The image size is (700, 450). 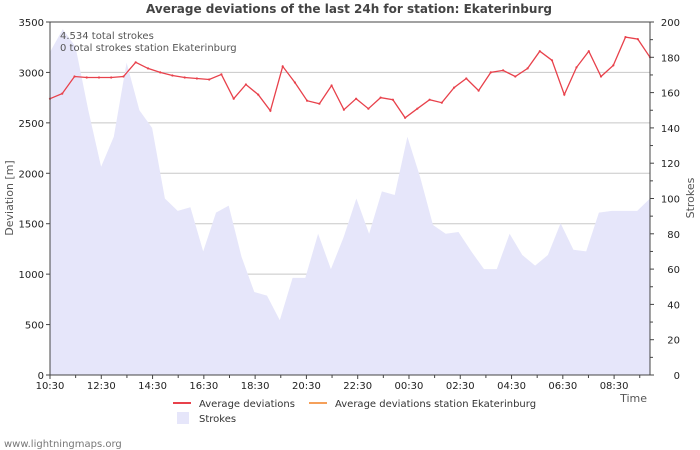 I want to click on y2-tick-label: 140, so click(x=670, y=129).